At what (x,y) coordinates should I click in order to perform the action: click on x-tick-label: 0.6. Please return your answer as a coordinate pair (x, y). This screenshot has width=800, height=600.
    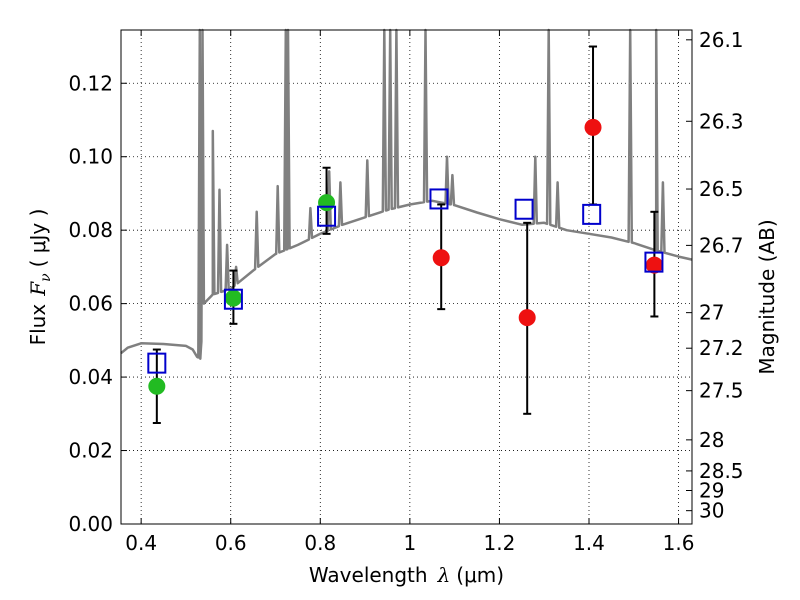
    Looking at the image, I should click on (231, 543).